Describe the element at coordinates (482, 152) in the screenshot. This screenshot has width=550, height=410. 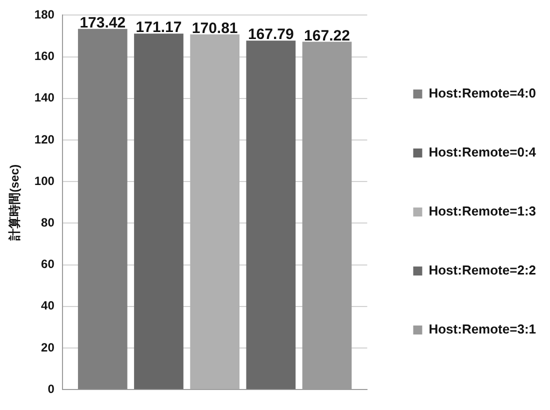
I see `legend-label: Host:Remote=0:4` at that location.